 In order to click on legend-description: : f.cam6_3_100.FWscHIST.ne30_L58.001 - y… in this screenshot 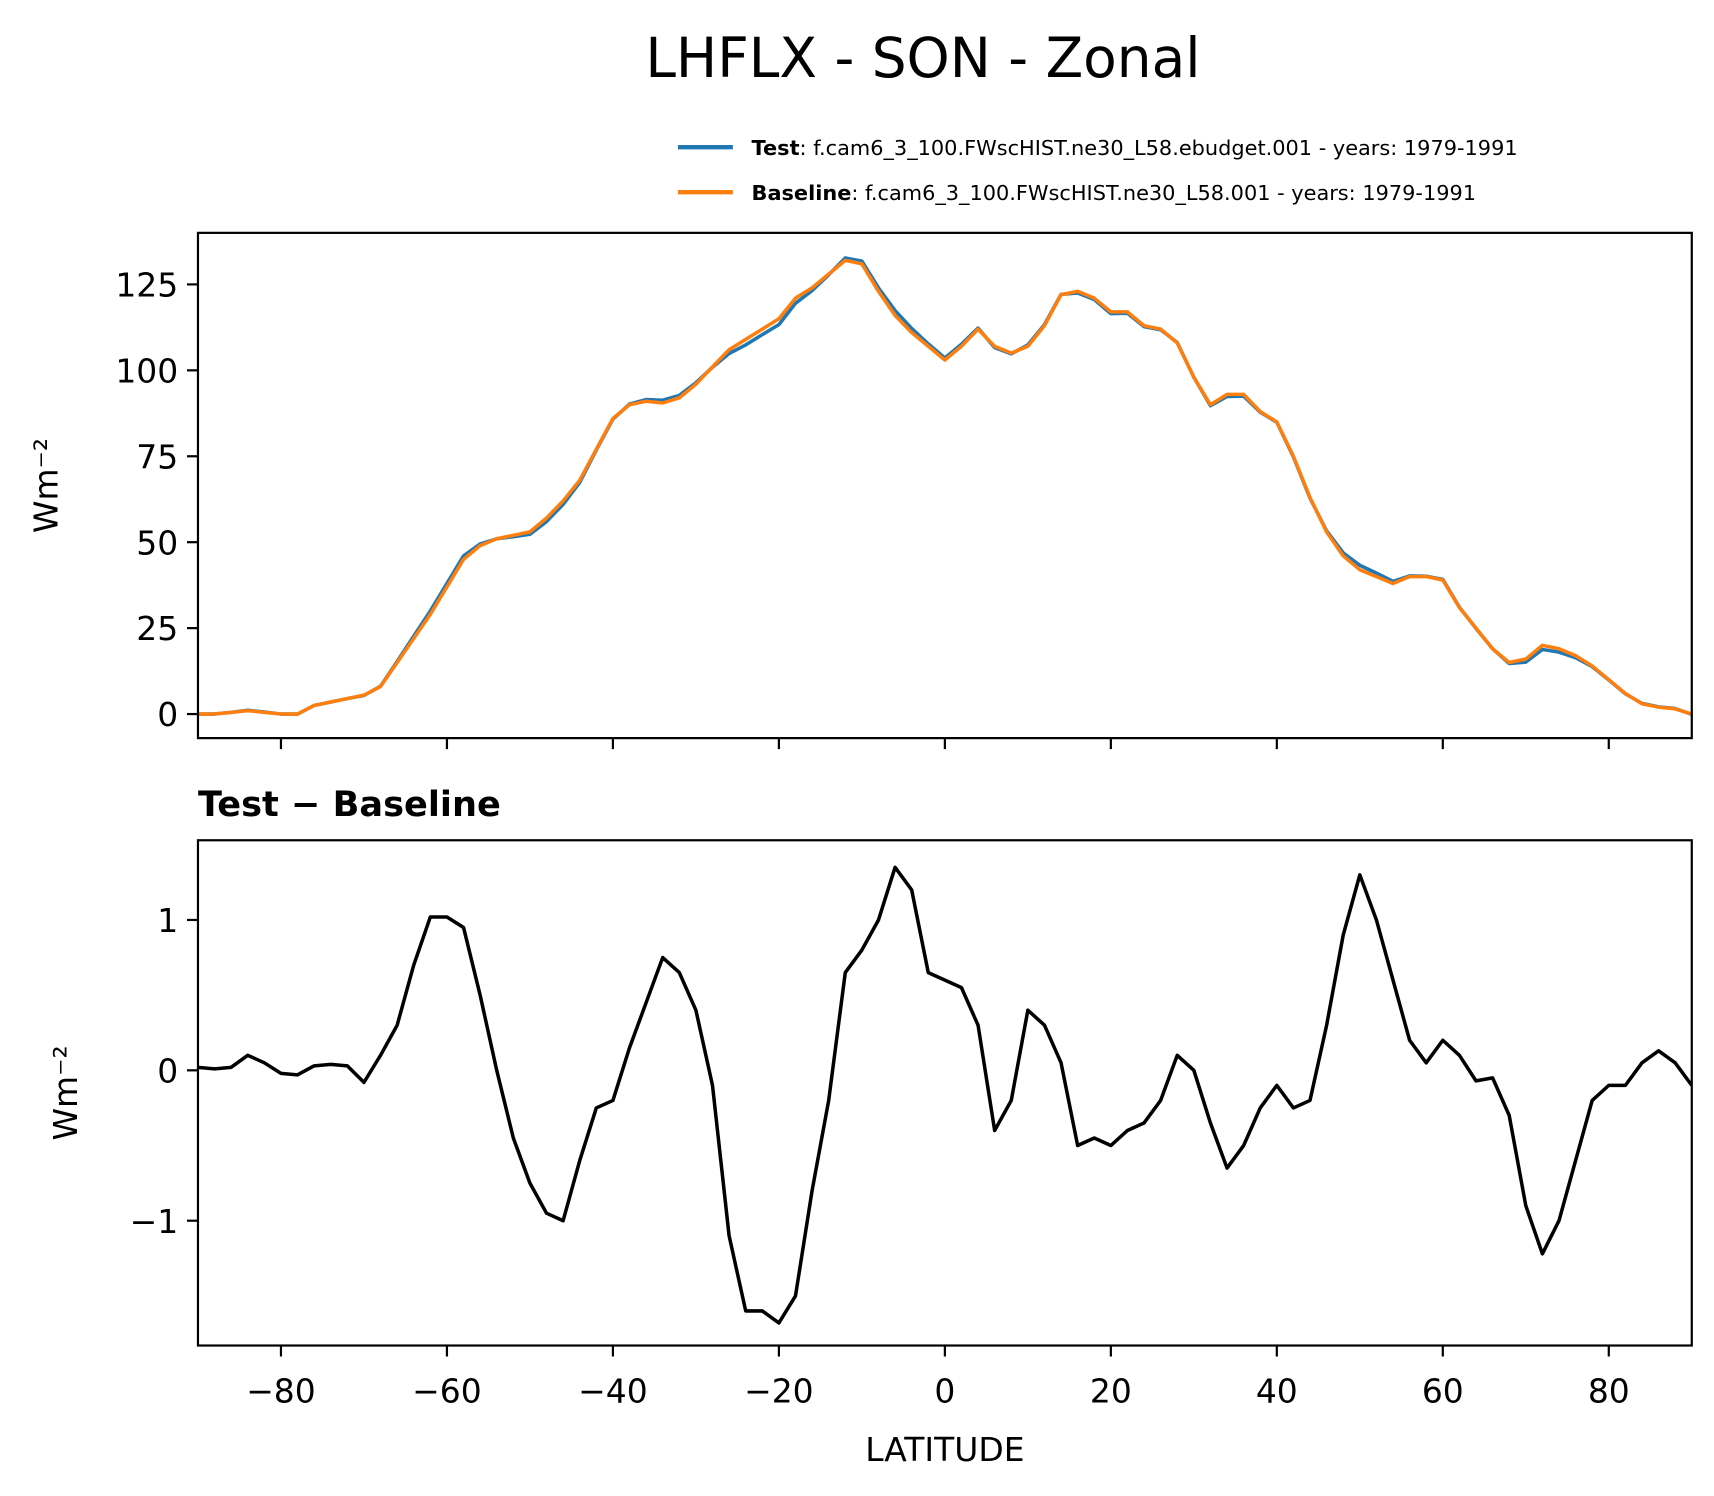, I will do `click(1163, 193)`.